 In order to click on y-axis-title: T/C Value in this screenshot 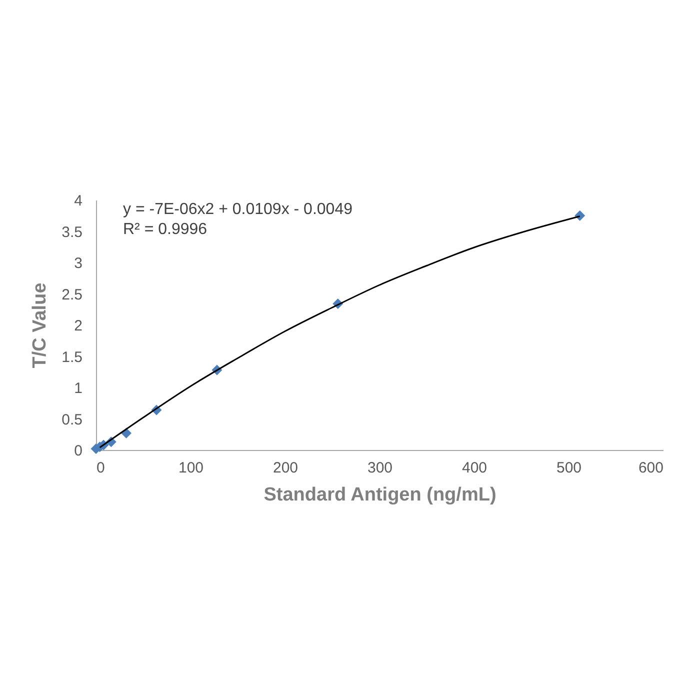, I will do `click(40, 325)`.